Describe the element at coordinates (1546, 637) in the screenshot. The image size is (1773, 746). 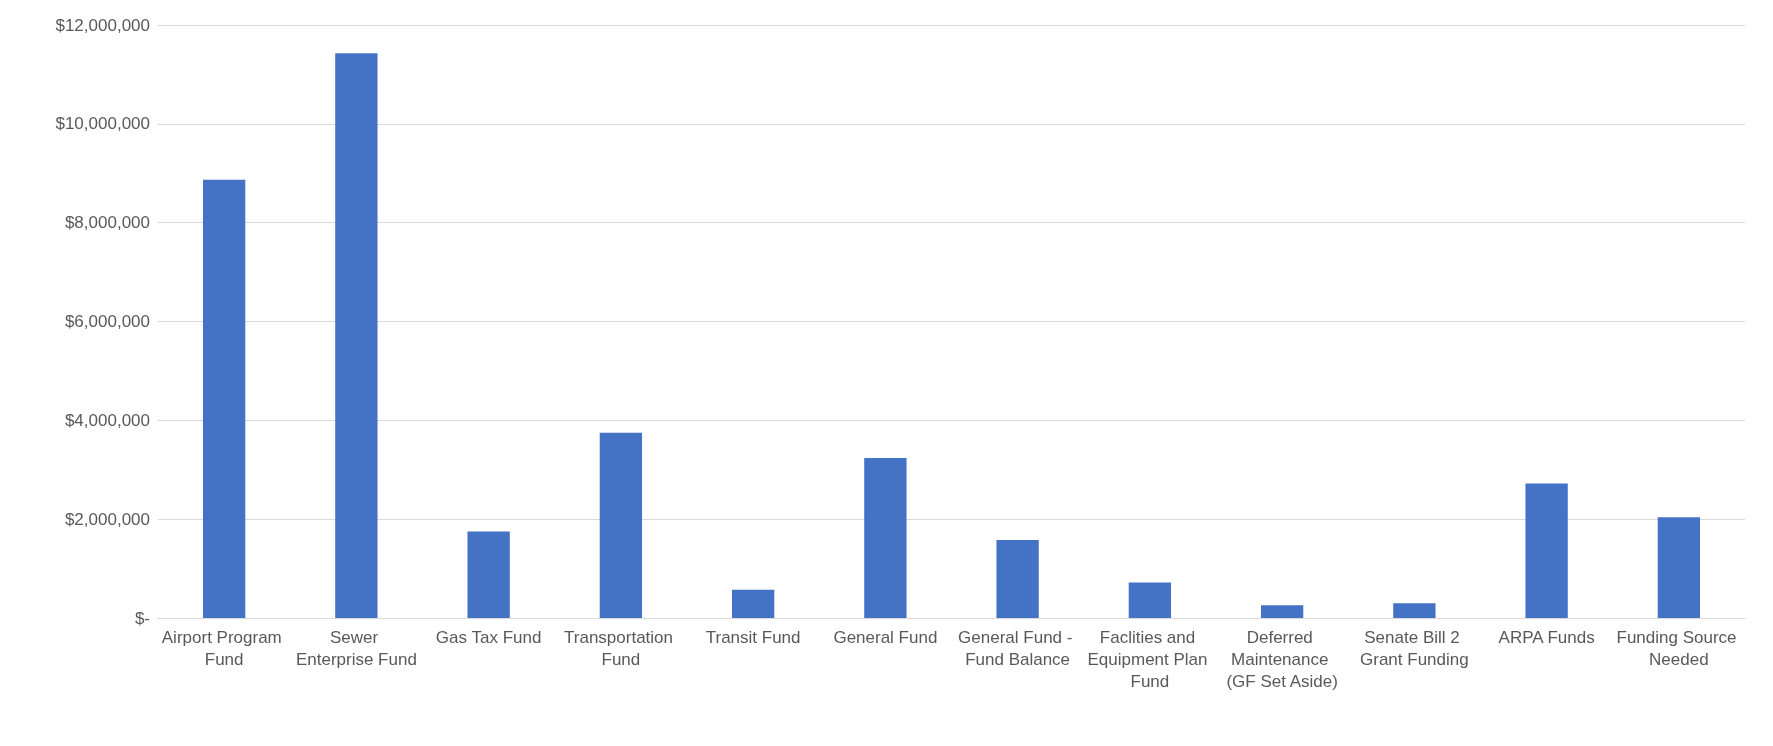
I see `x-tick-label: ARPA Funds` at that location.